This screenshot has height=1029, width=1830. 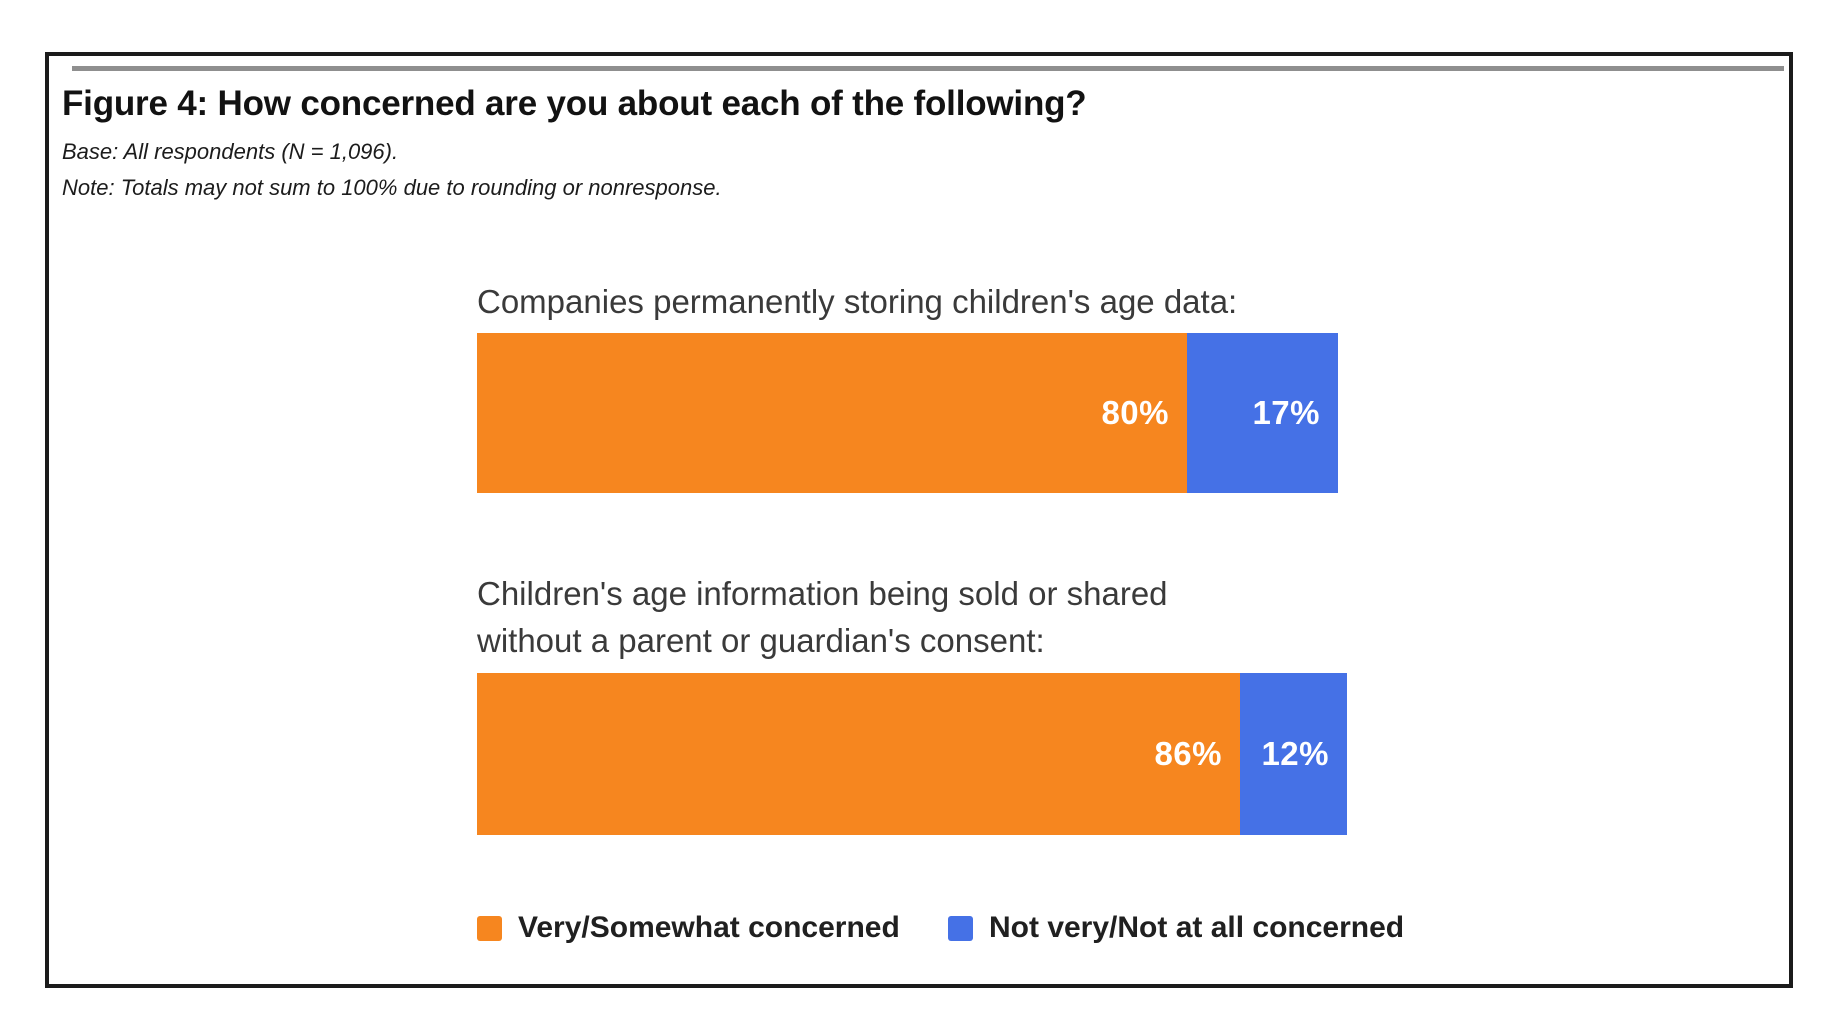 What do you see at coordinates (858, 754) in the screenshot?
I see `bar-2-segment-concerned: 86%` at bounding box center [858, 754].